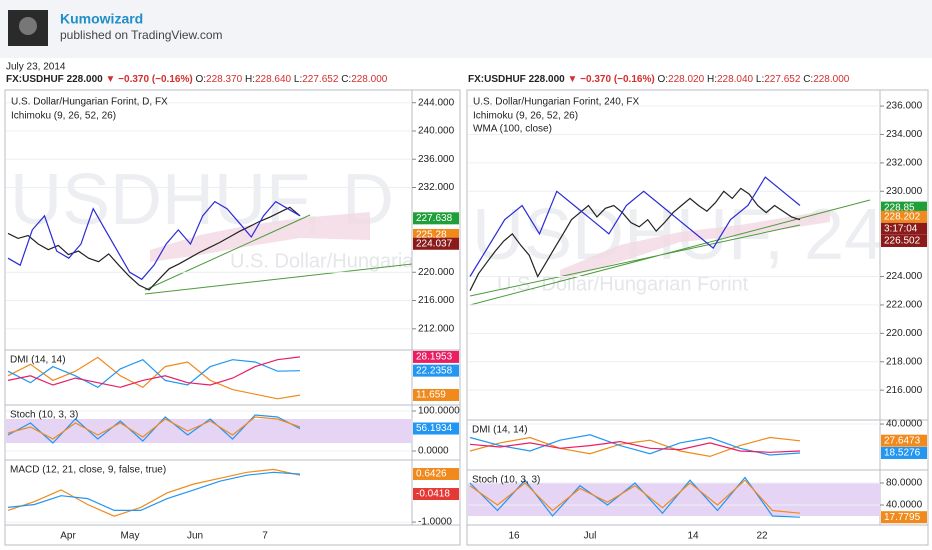  Describe the element at coordinates (590, 536) in the screenshot. I see `x-tick-label: Jul` at that location.